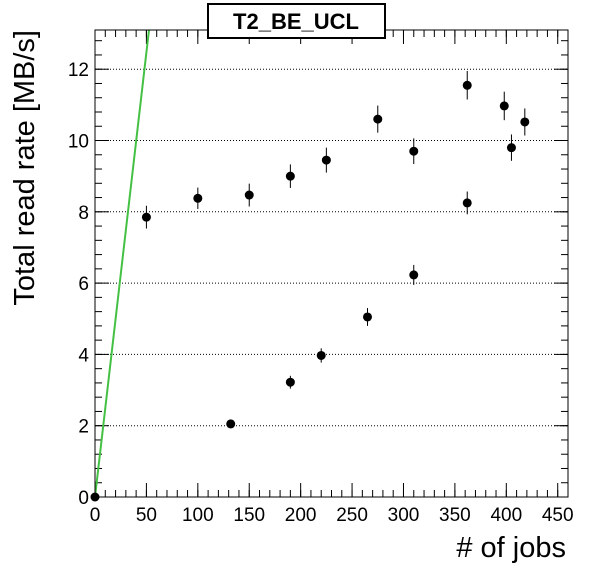  Describe the element at coordinates (455, 515) in the screenshot. I see `x-tick-label: 350` at that location.